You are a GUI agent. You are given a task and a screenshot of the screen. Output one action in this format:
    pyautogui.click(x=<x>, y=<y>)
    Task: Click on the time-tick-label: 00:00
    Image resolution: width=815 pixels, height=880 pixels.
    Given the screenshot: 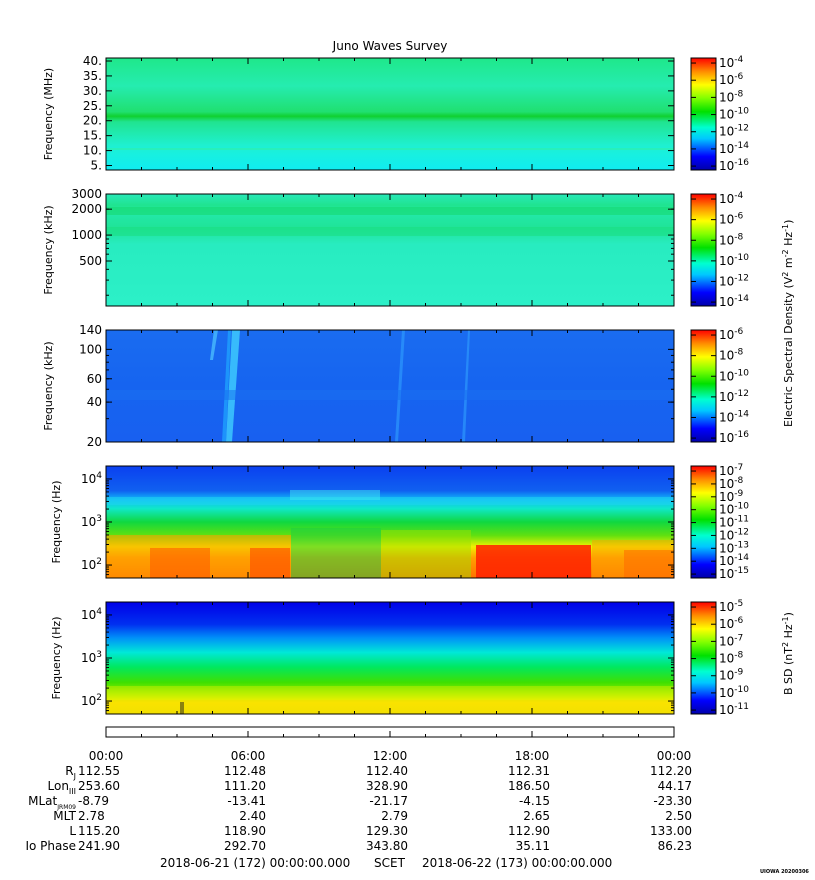 What is the action you would take?
    pyautogui.click(x=106, y=756)
    